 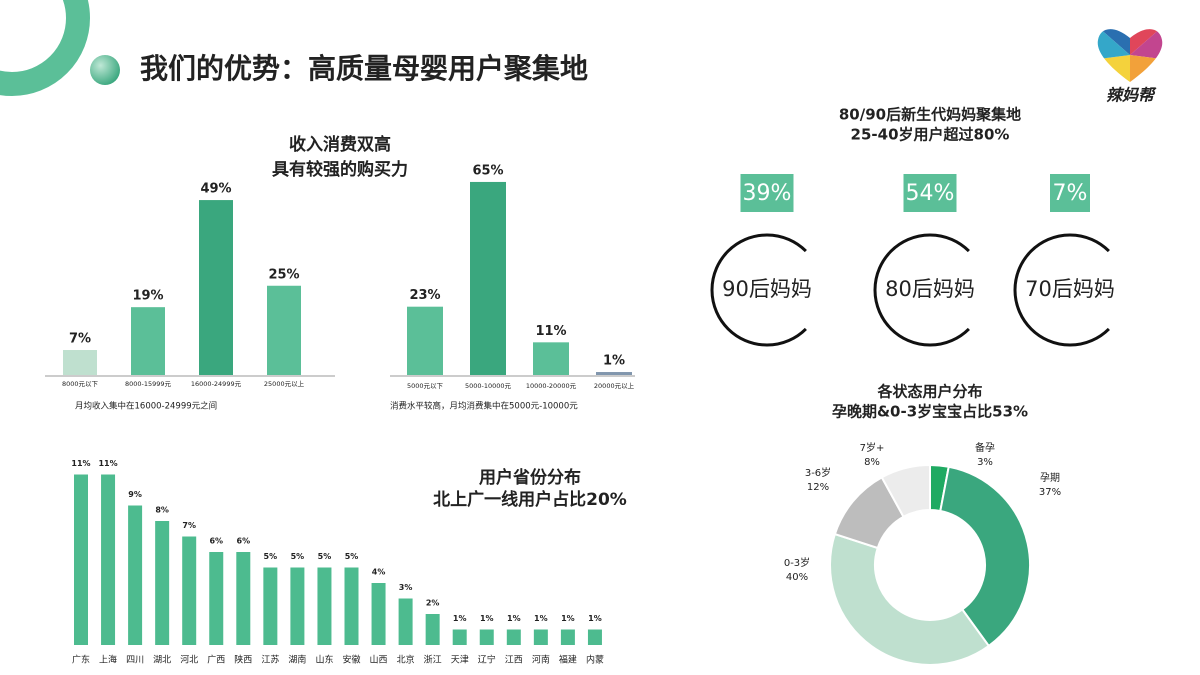 I want to click on category-label: 安徽, so click(x=351, y=660).